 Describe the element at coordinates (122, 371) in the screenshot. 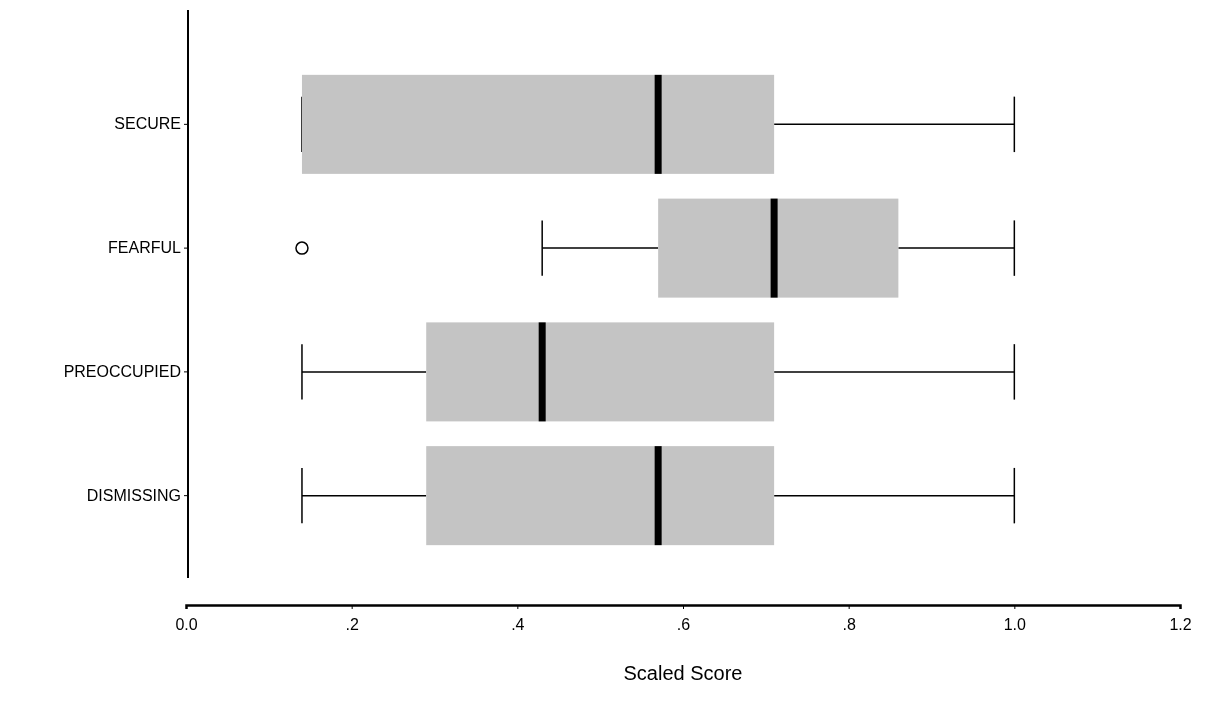

I see `y-tick-label: PREOCCUPIED` at that location.